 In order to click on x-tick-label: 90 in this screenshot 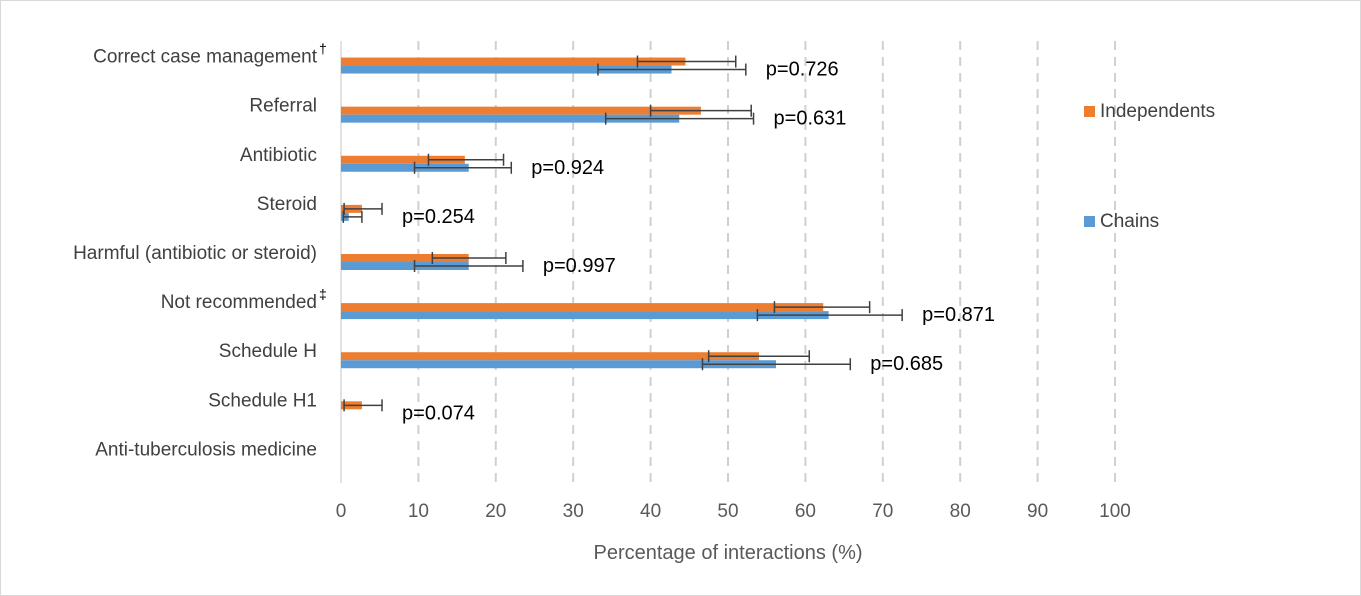, I will do `click(1037, 511)`.